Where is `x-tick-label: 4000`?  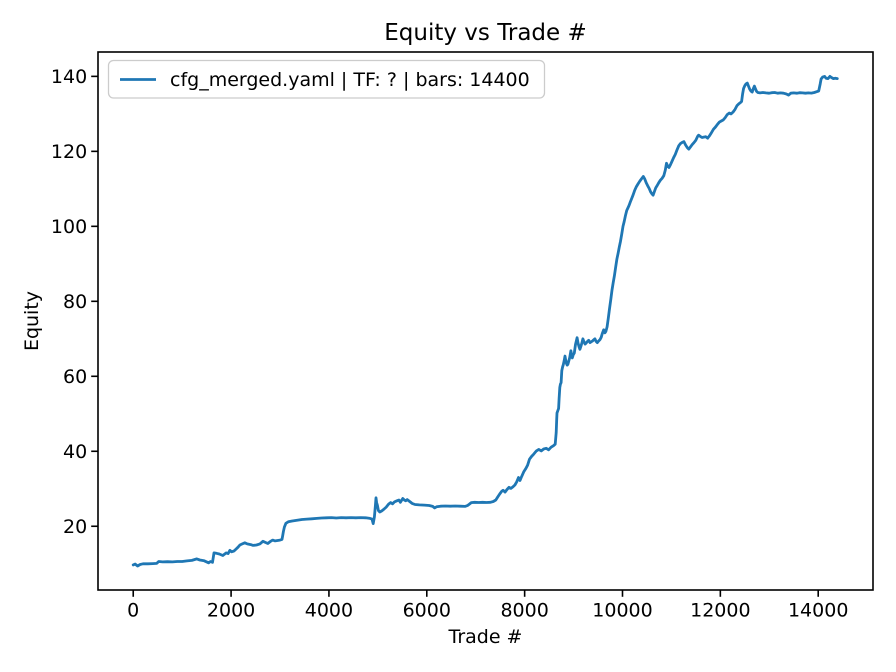
x-tick-label: 4000 is located at coordinates (329, 610).